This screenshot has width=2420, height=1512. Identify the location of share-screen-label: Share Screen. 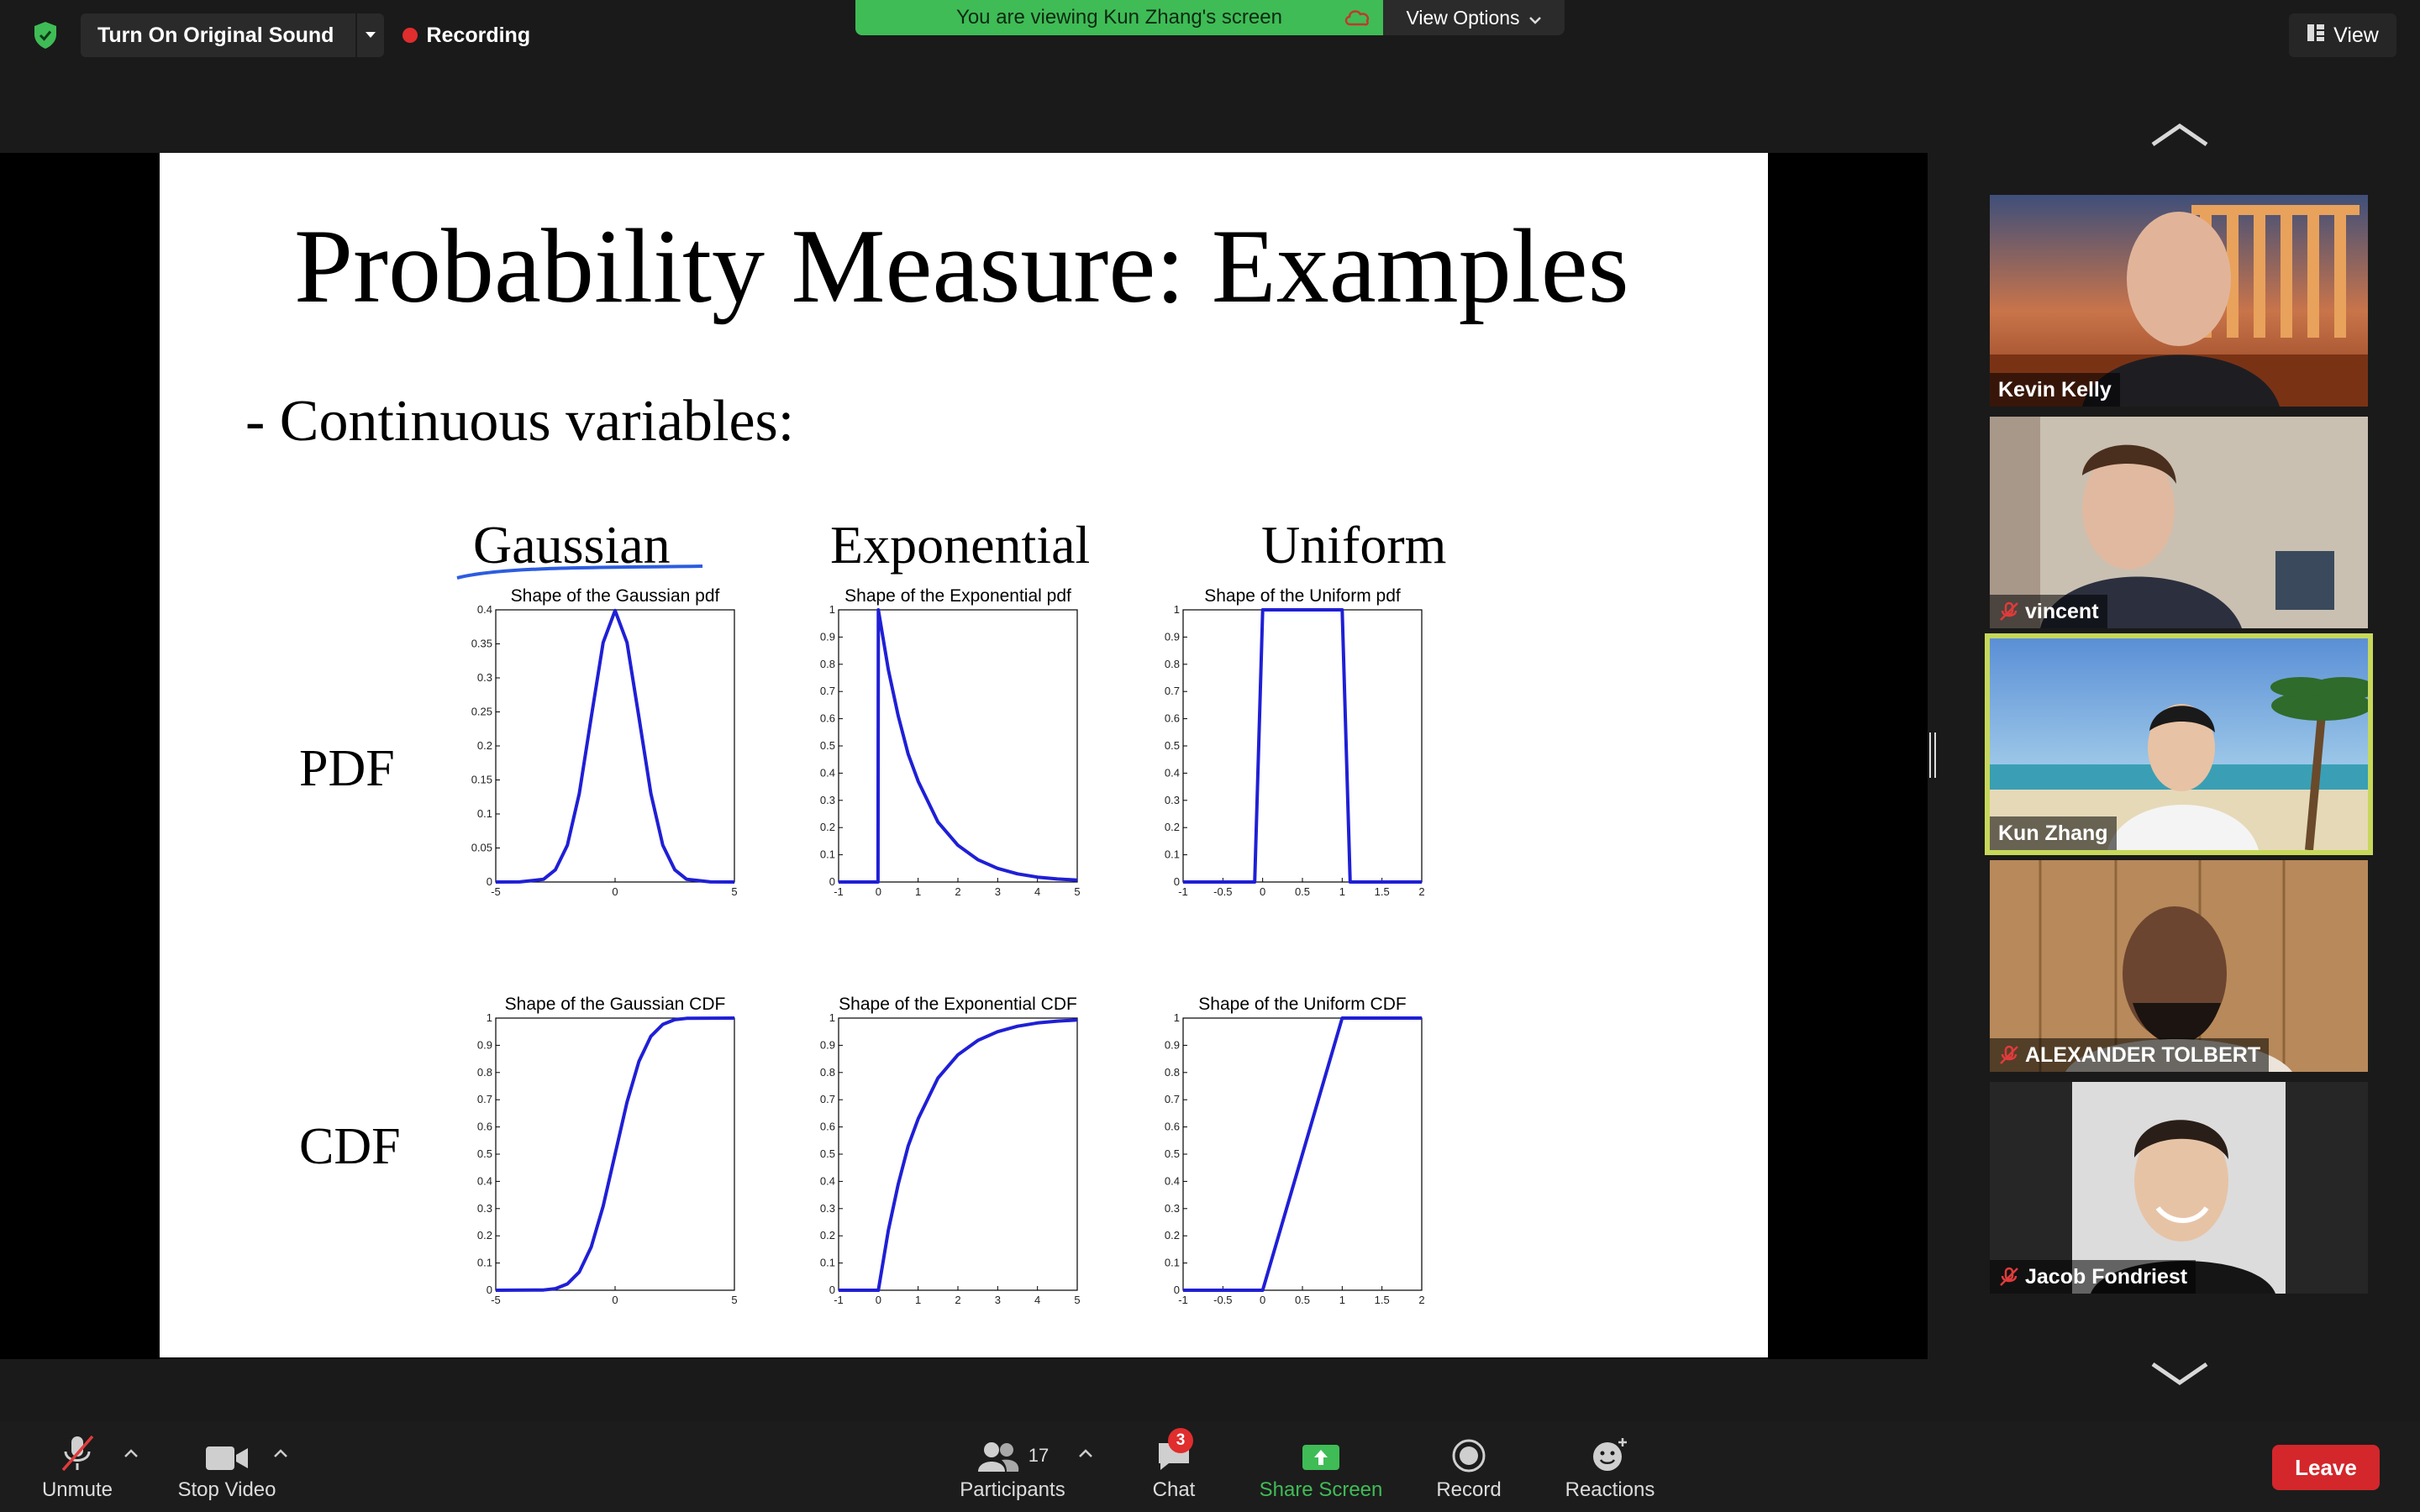
(1321, 1489).